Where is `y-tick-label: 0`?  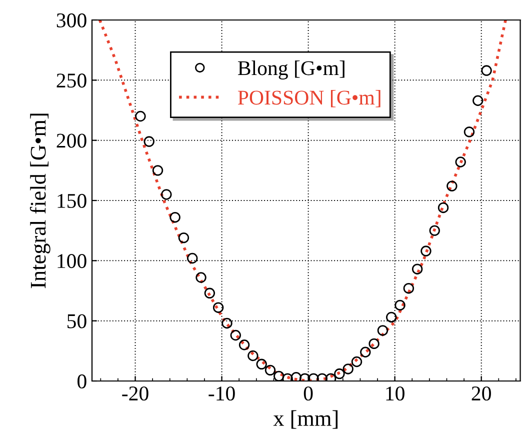
y-tick-label: 0 is located at coordinates (82, 381).